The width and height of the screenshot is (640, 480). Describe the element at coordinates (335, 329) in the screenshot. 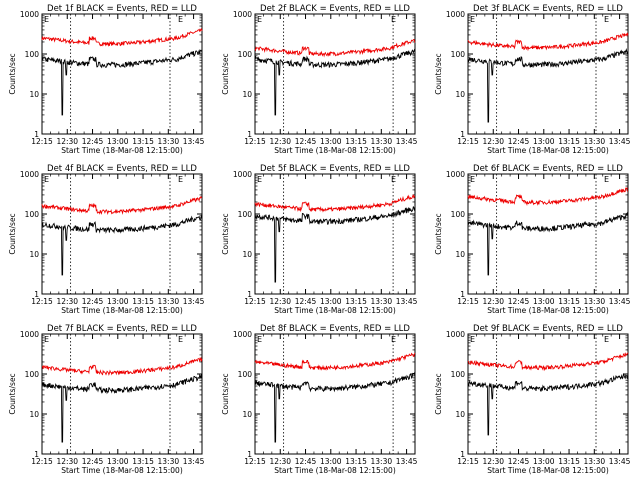

I see `panel-title: Det 8f BLACK = Events, RED = LLD` at that location.